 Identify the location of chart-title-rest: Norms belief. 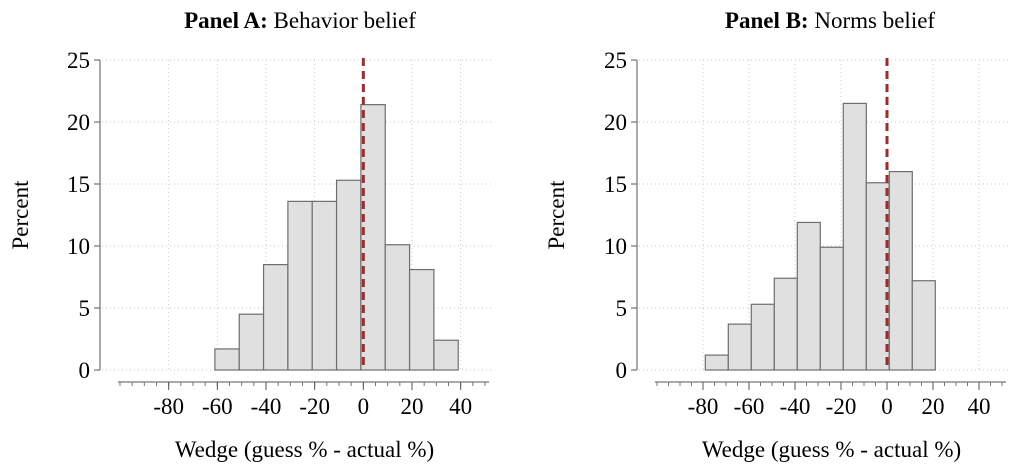
(872, 20).